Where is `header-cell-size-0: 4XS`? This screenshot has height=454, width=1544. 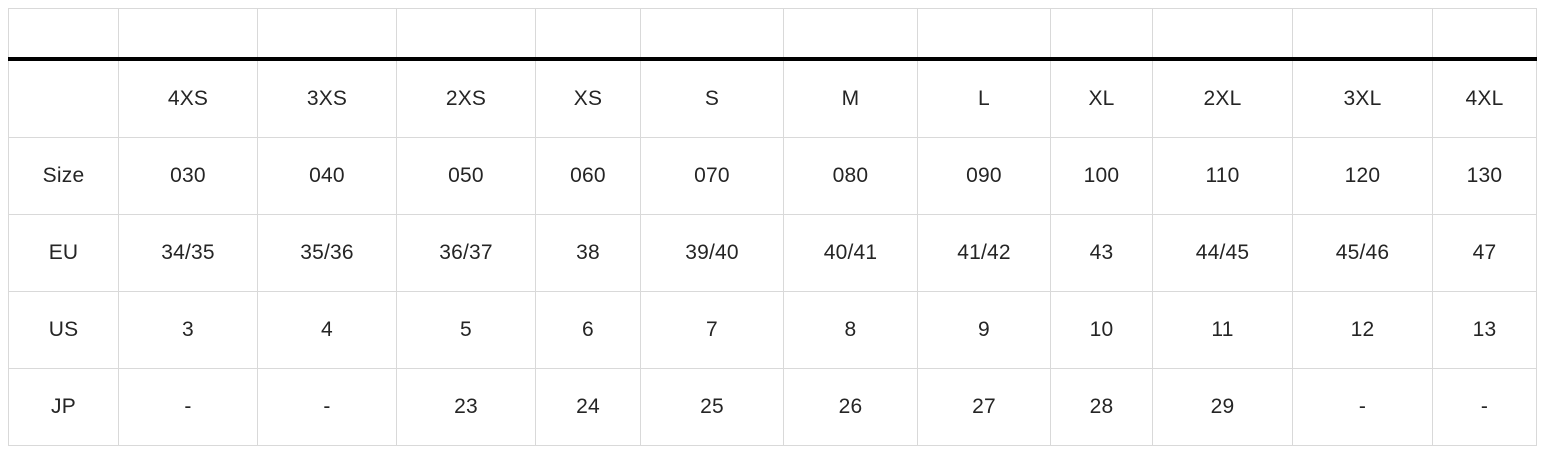
header-cell-size-0: 4XS is located at coordinates (188, 98).